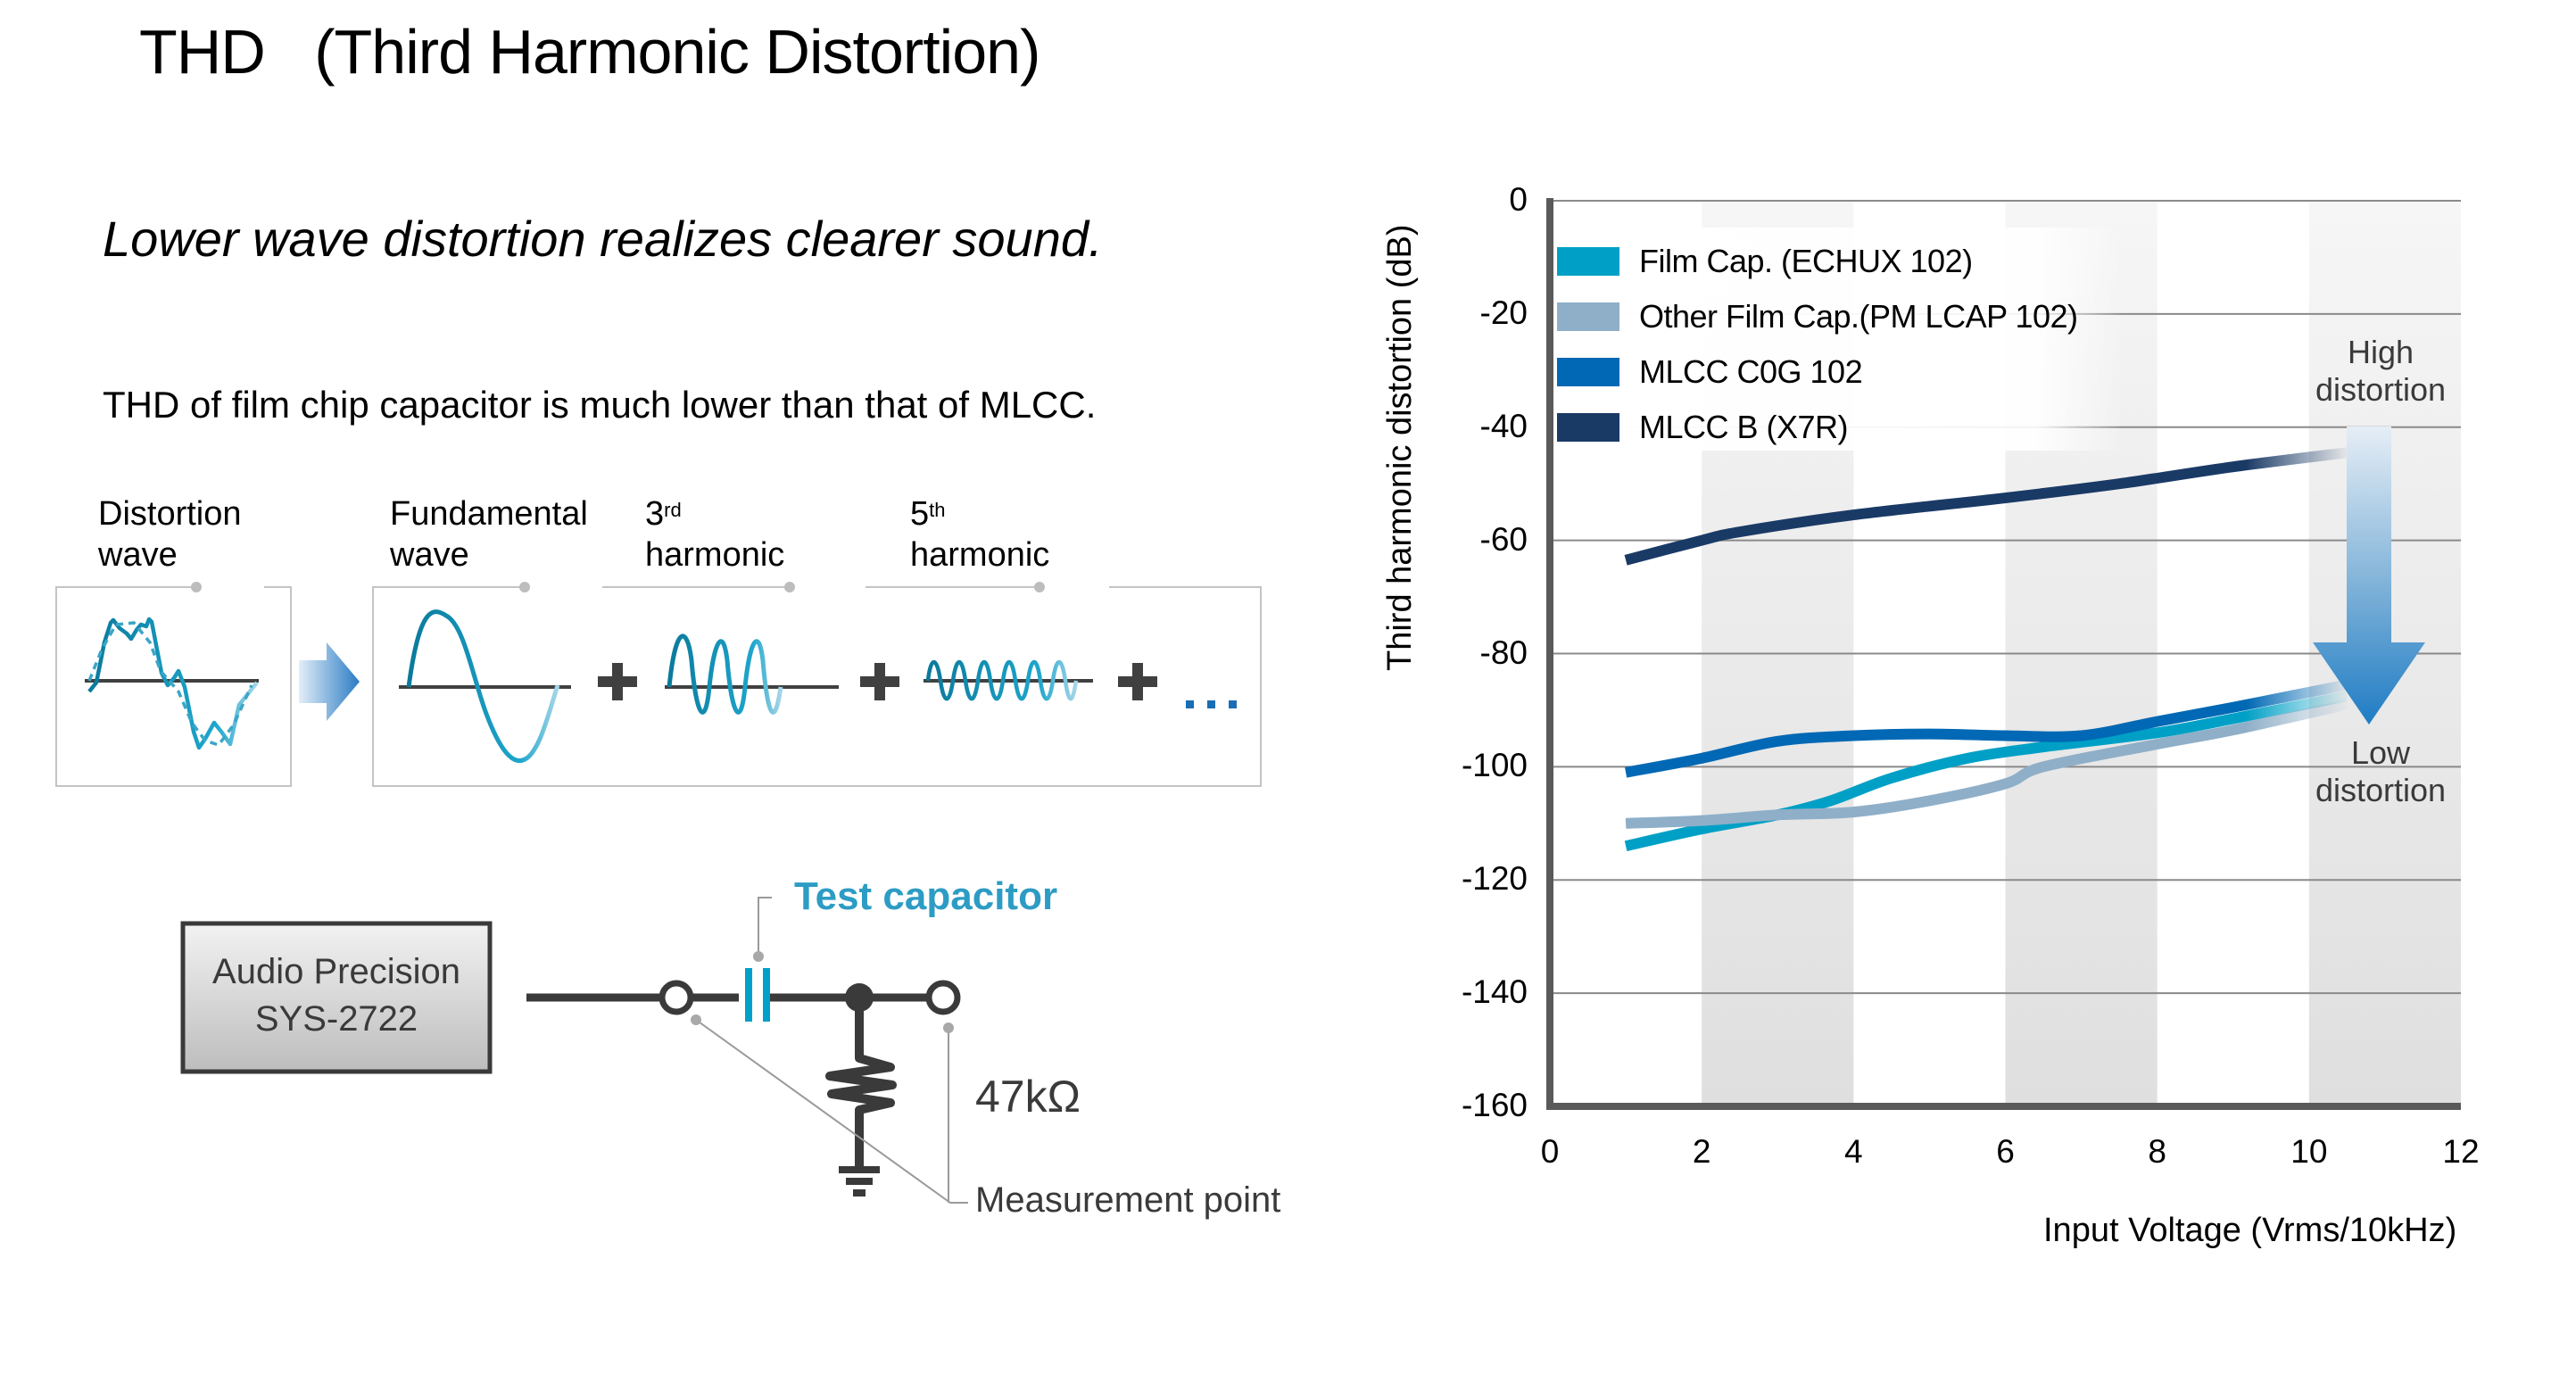 This screenshot has width=2576, height=1391. Describe the element at coordinates (2381, 771) in the screenshot. I see `low-distortion-annotation: Low distortion` at that location.